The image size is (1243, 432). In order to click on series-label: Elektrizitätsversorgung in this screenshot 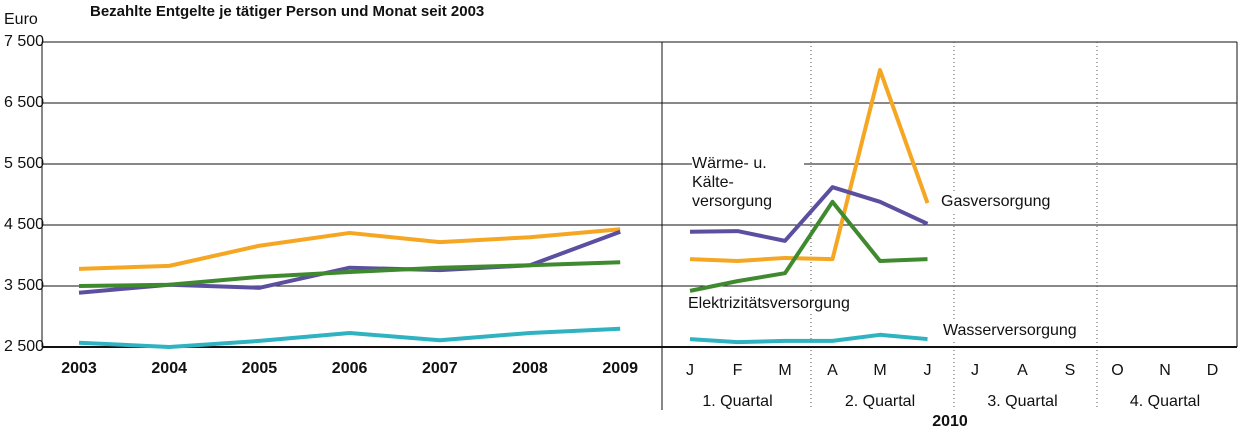, I will do `click(769, 303)`.